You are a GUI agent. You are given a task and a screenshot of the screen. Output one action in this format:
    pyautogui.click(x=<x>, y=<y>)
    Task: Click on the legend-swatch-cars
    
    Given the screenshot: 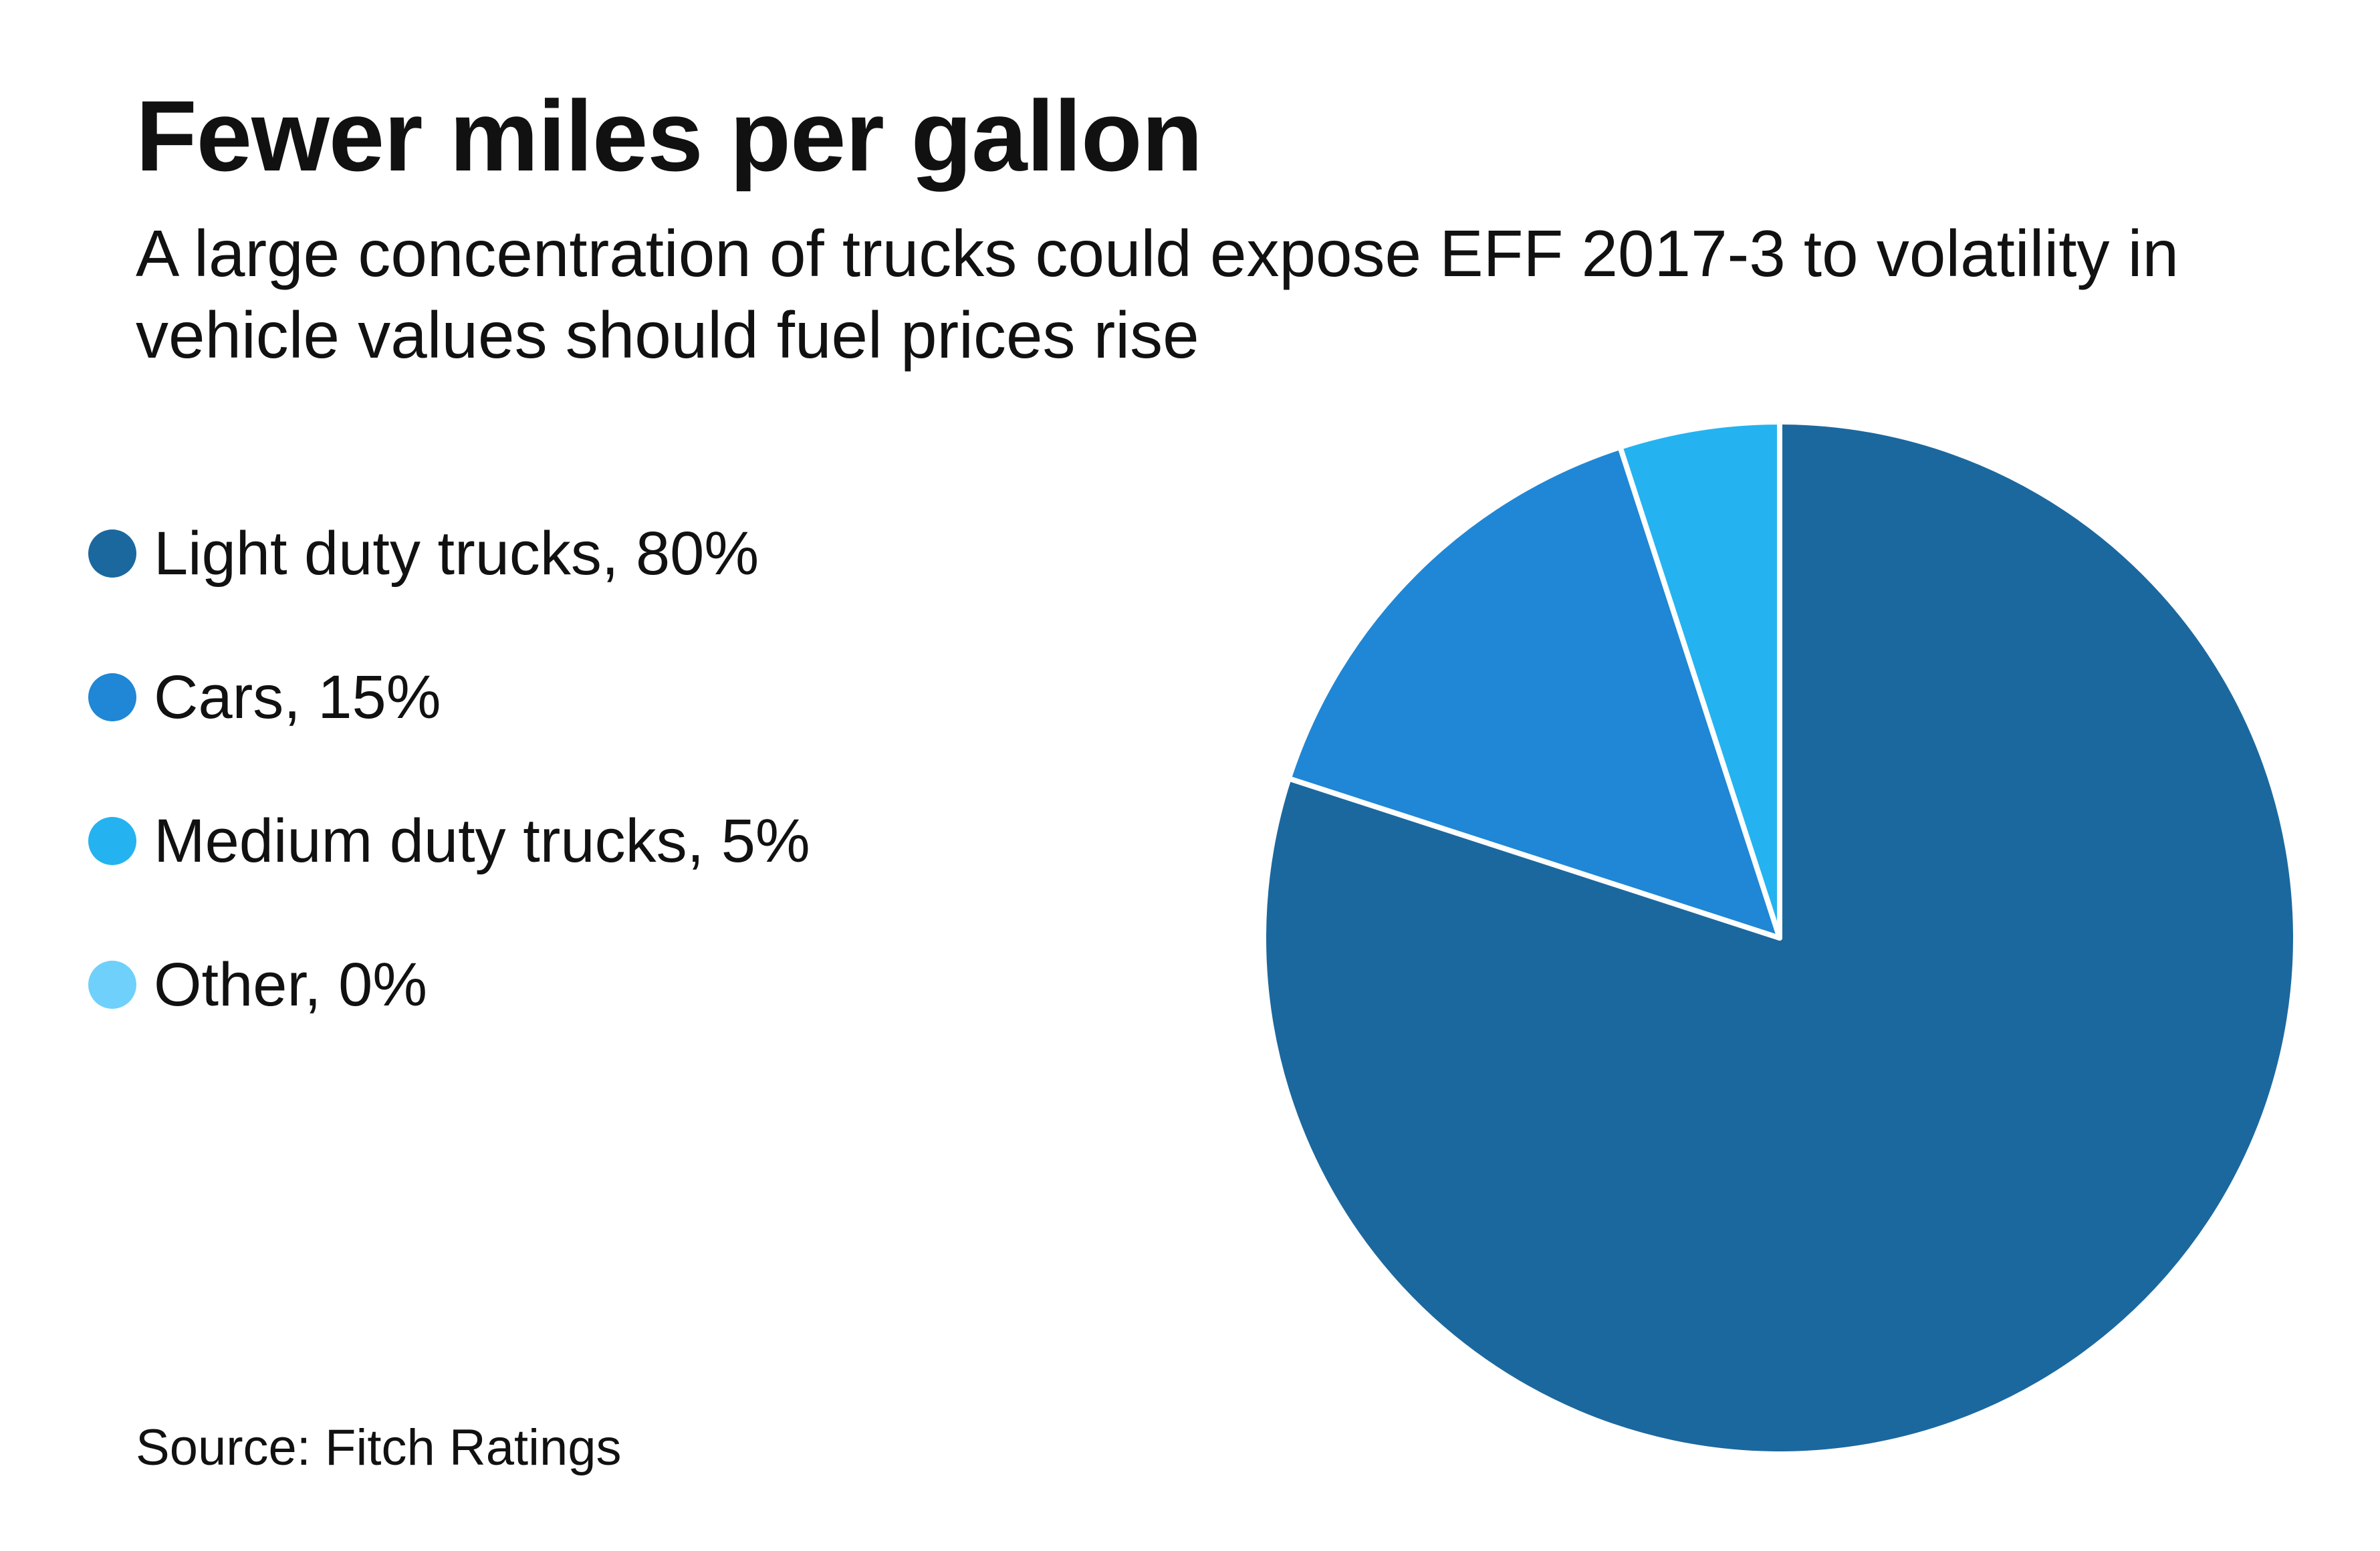 What is the action you would take?
    pyautogui.click(x=112, y=697)
    